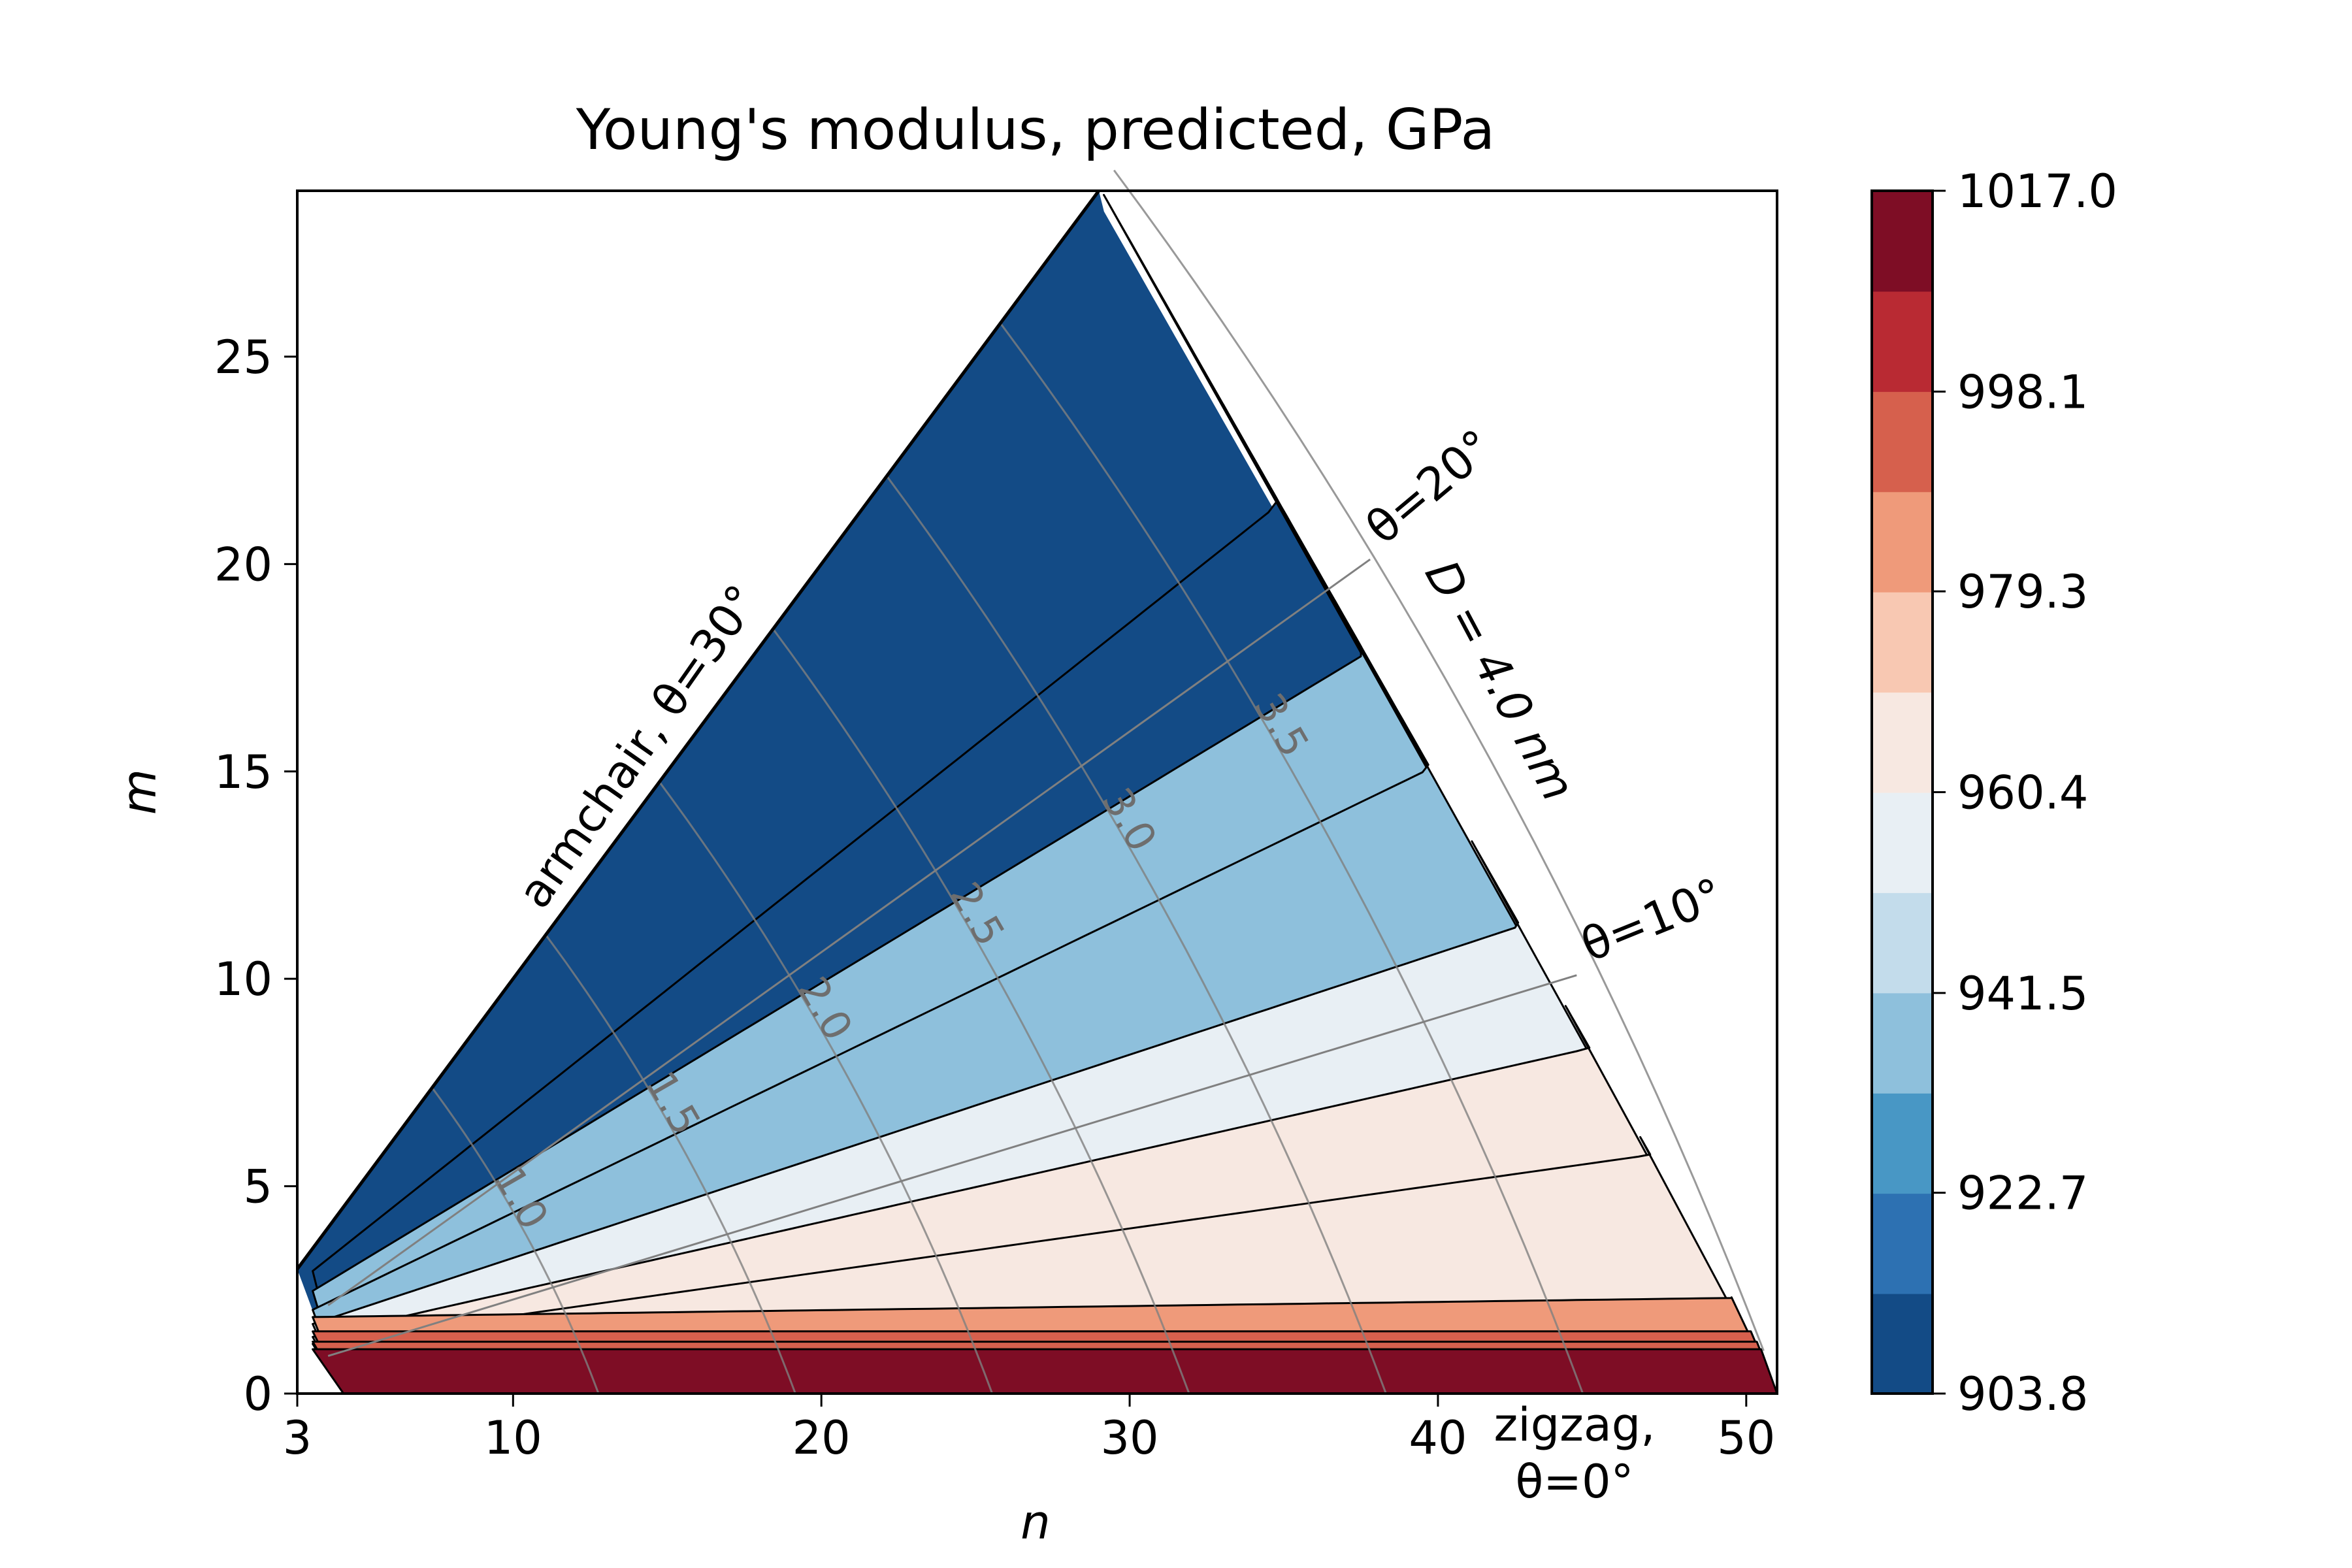 The width and height of the screenshot is (2352, 1568). Describe the element at coordinates (1130, 1438) in the screenshot. I see `x-tick-label: 30` at that location.